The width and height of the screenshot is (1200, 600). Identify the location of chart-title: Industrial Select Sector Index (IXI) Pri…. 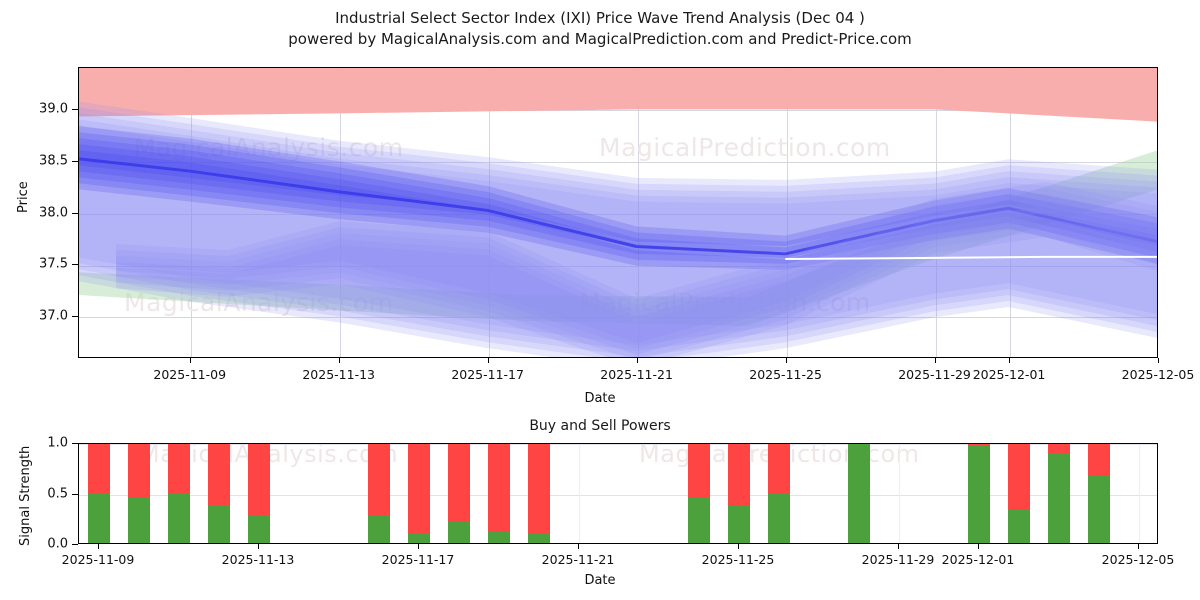
(600, 18).